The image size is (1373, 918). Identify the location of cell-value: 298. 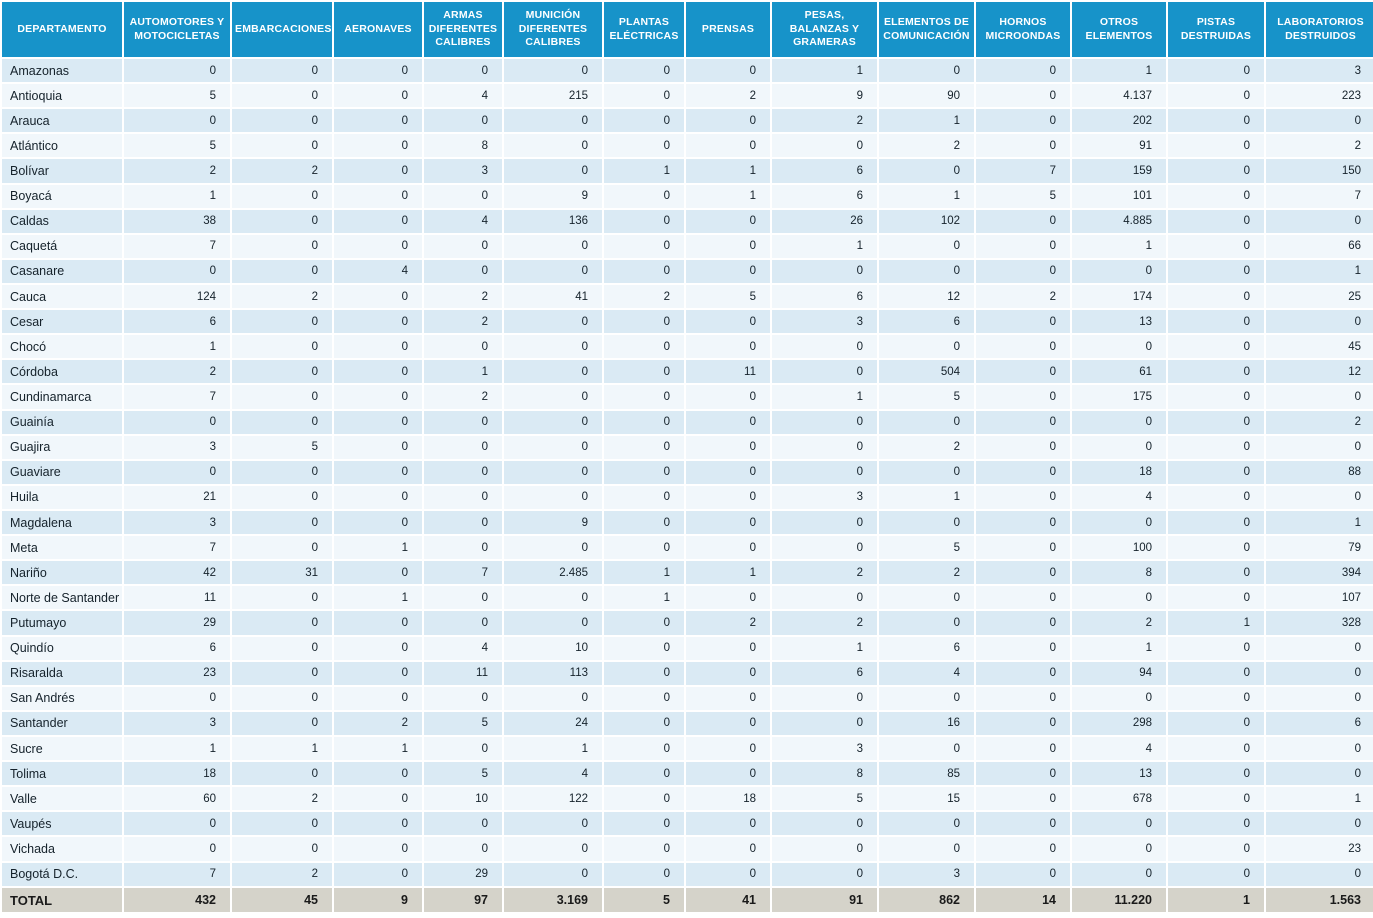
(1119, 723).